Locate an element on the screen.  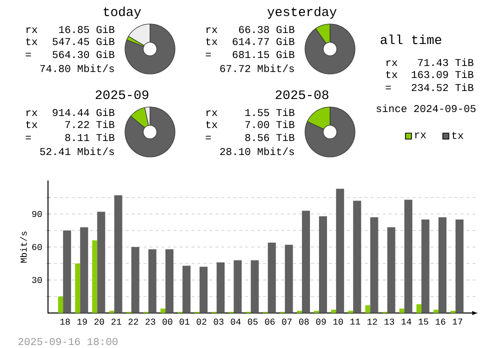
x-tick-label: 06 is located at coordinates (269, 321).